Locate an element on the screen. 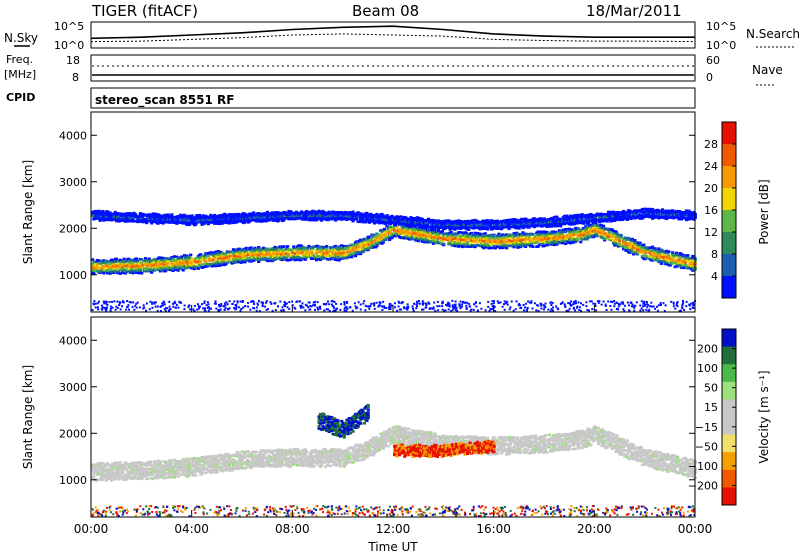 The image size is (800, 554). power-heatmap is located at coordinates (394, 260).